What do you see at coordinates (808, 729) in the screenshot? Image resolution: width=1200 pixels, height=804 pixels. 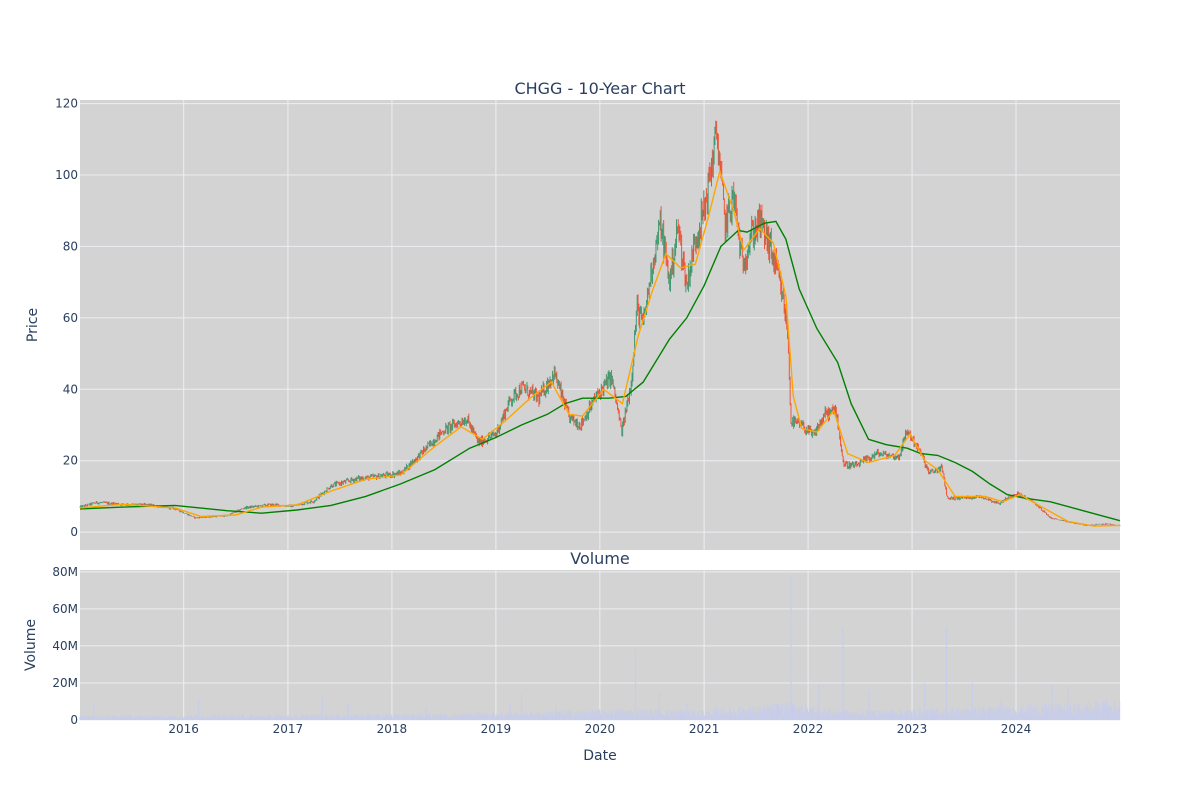 I see `x-tick-label: 2022` at bounding box center [808, 729].